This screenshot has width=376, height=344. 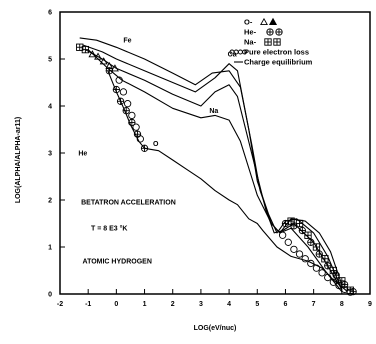 What do you see at coordinates (50, 201) in the screenshot?
I see `y-tick-label: 2` at bounding box center [50, 201].